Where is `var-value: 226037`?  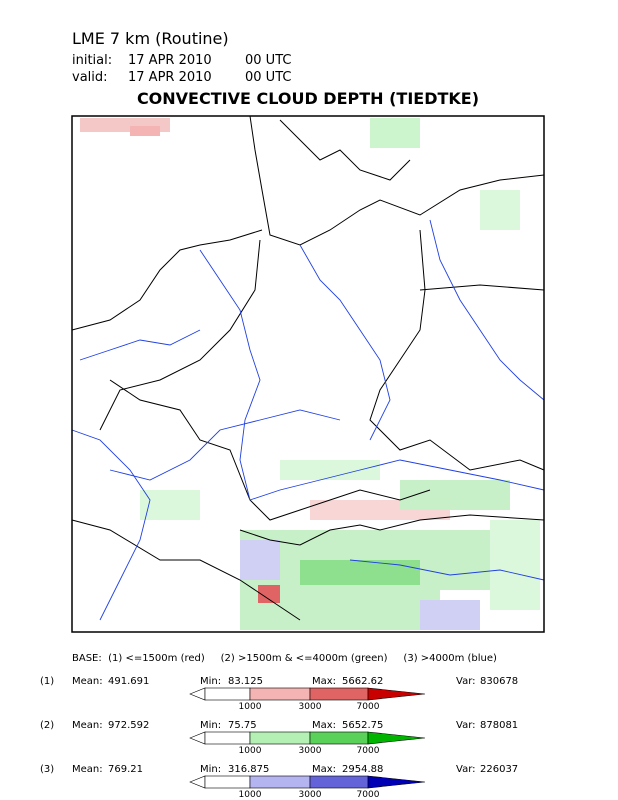 var-value: 226037 is located at coordinates (499, 769).